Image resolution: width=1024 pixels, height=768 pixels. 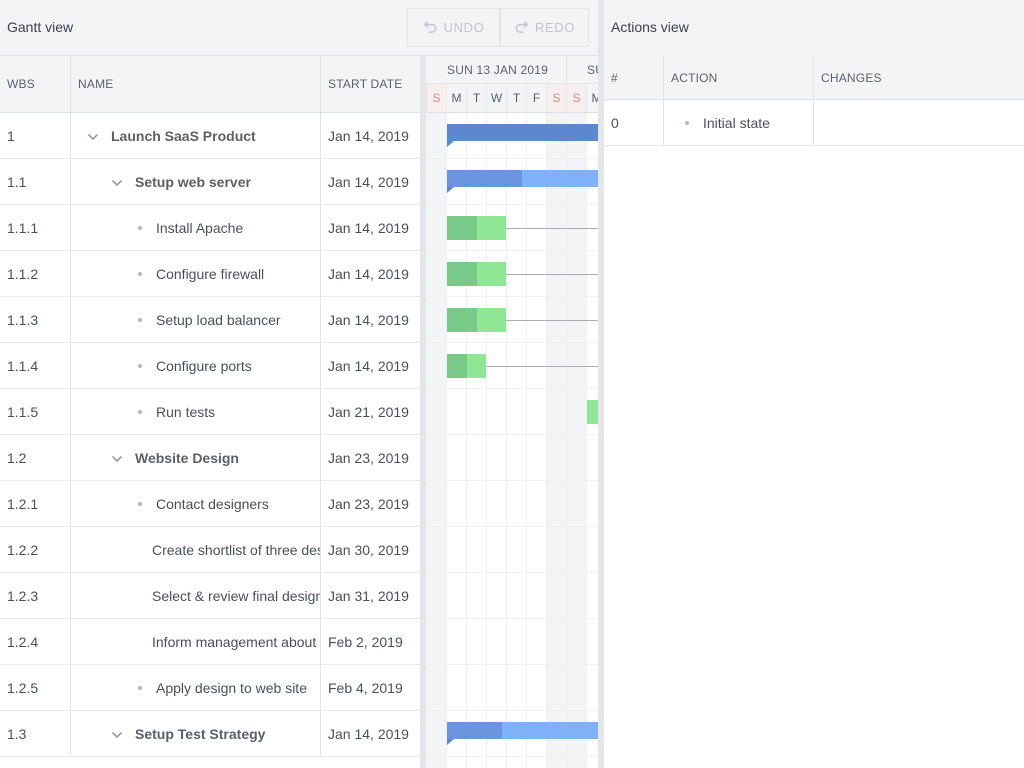 I want to click on task-row: 1.1 Setup web server Jan 14, 2019, so click(x=210, y=182).